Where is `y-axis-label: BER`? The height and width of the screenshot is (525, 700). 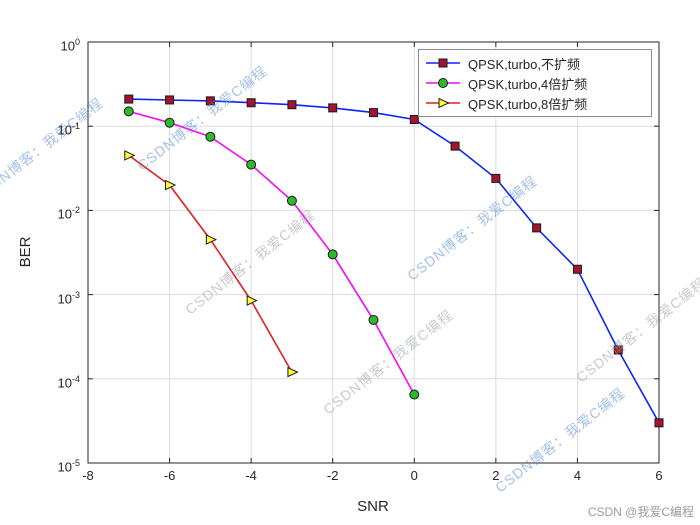 y-axis-label: BER is located at coordinates (25, 252).